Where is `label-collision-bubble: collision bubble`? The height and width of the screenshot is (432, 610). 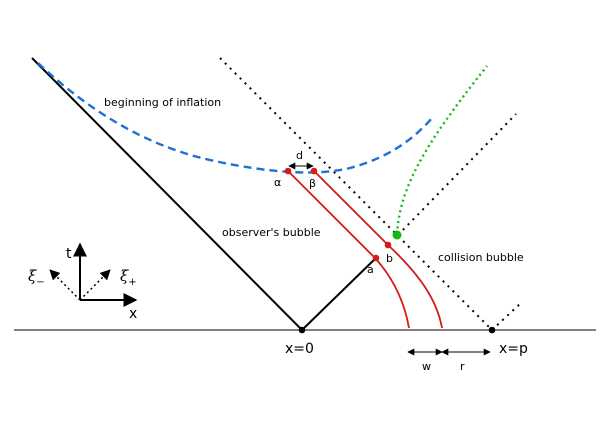 label-collision-bubble: collision bubble is located at coordinates (481, 257).